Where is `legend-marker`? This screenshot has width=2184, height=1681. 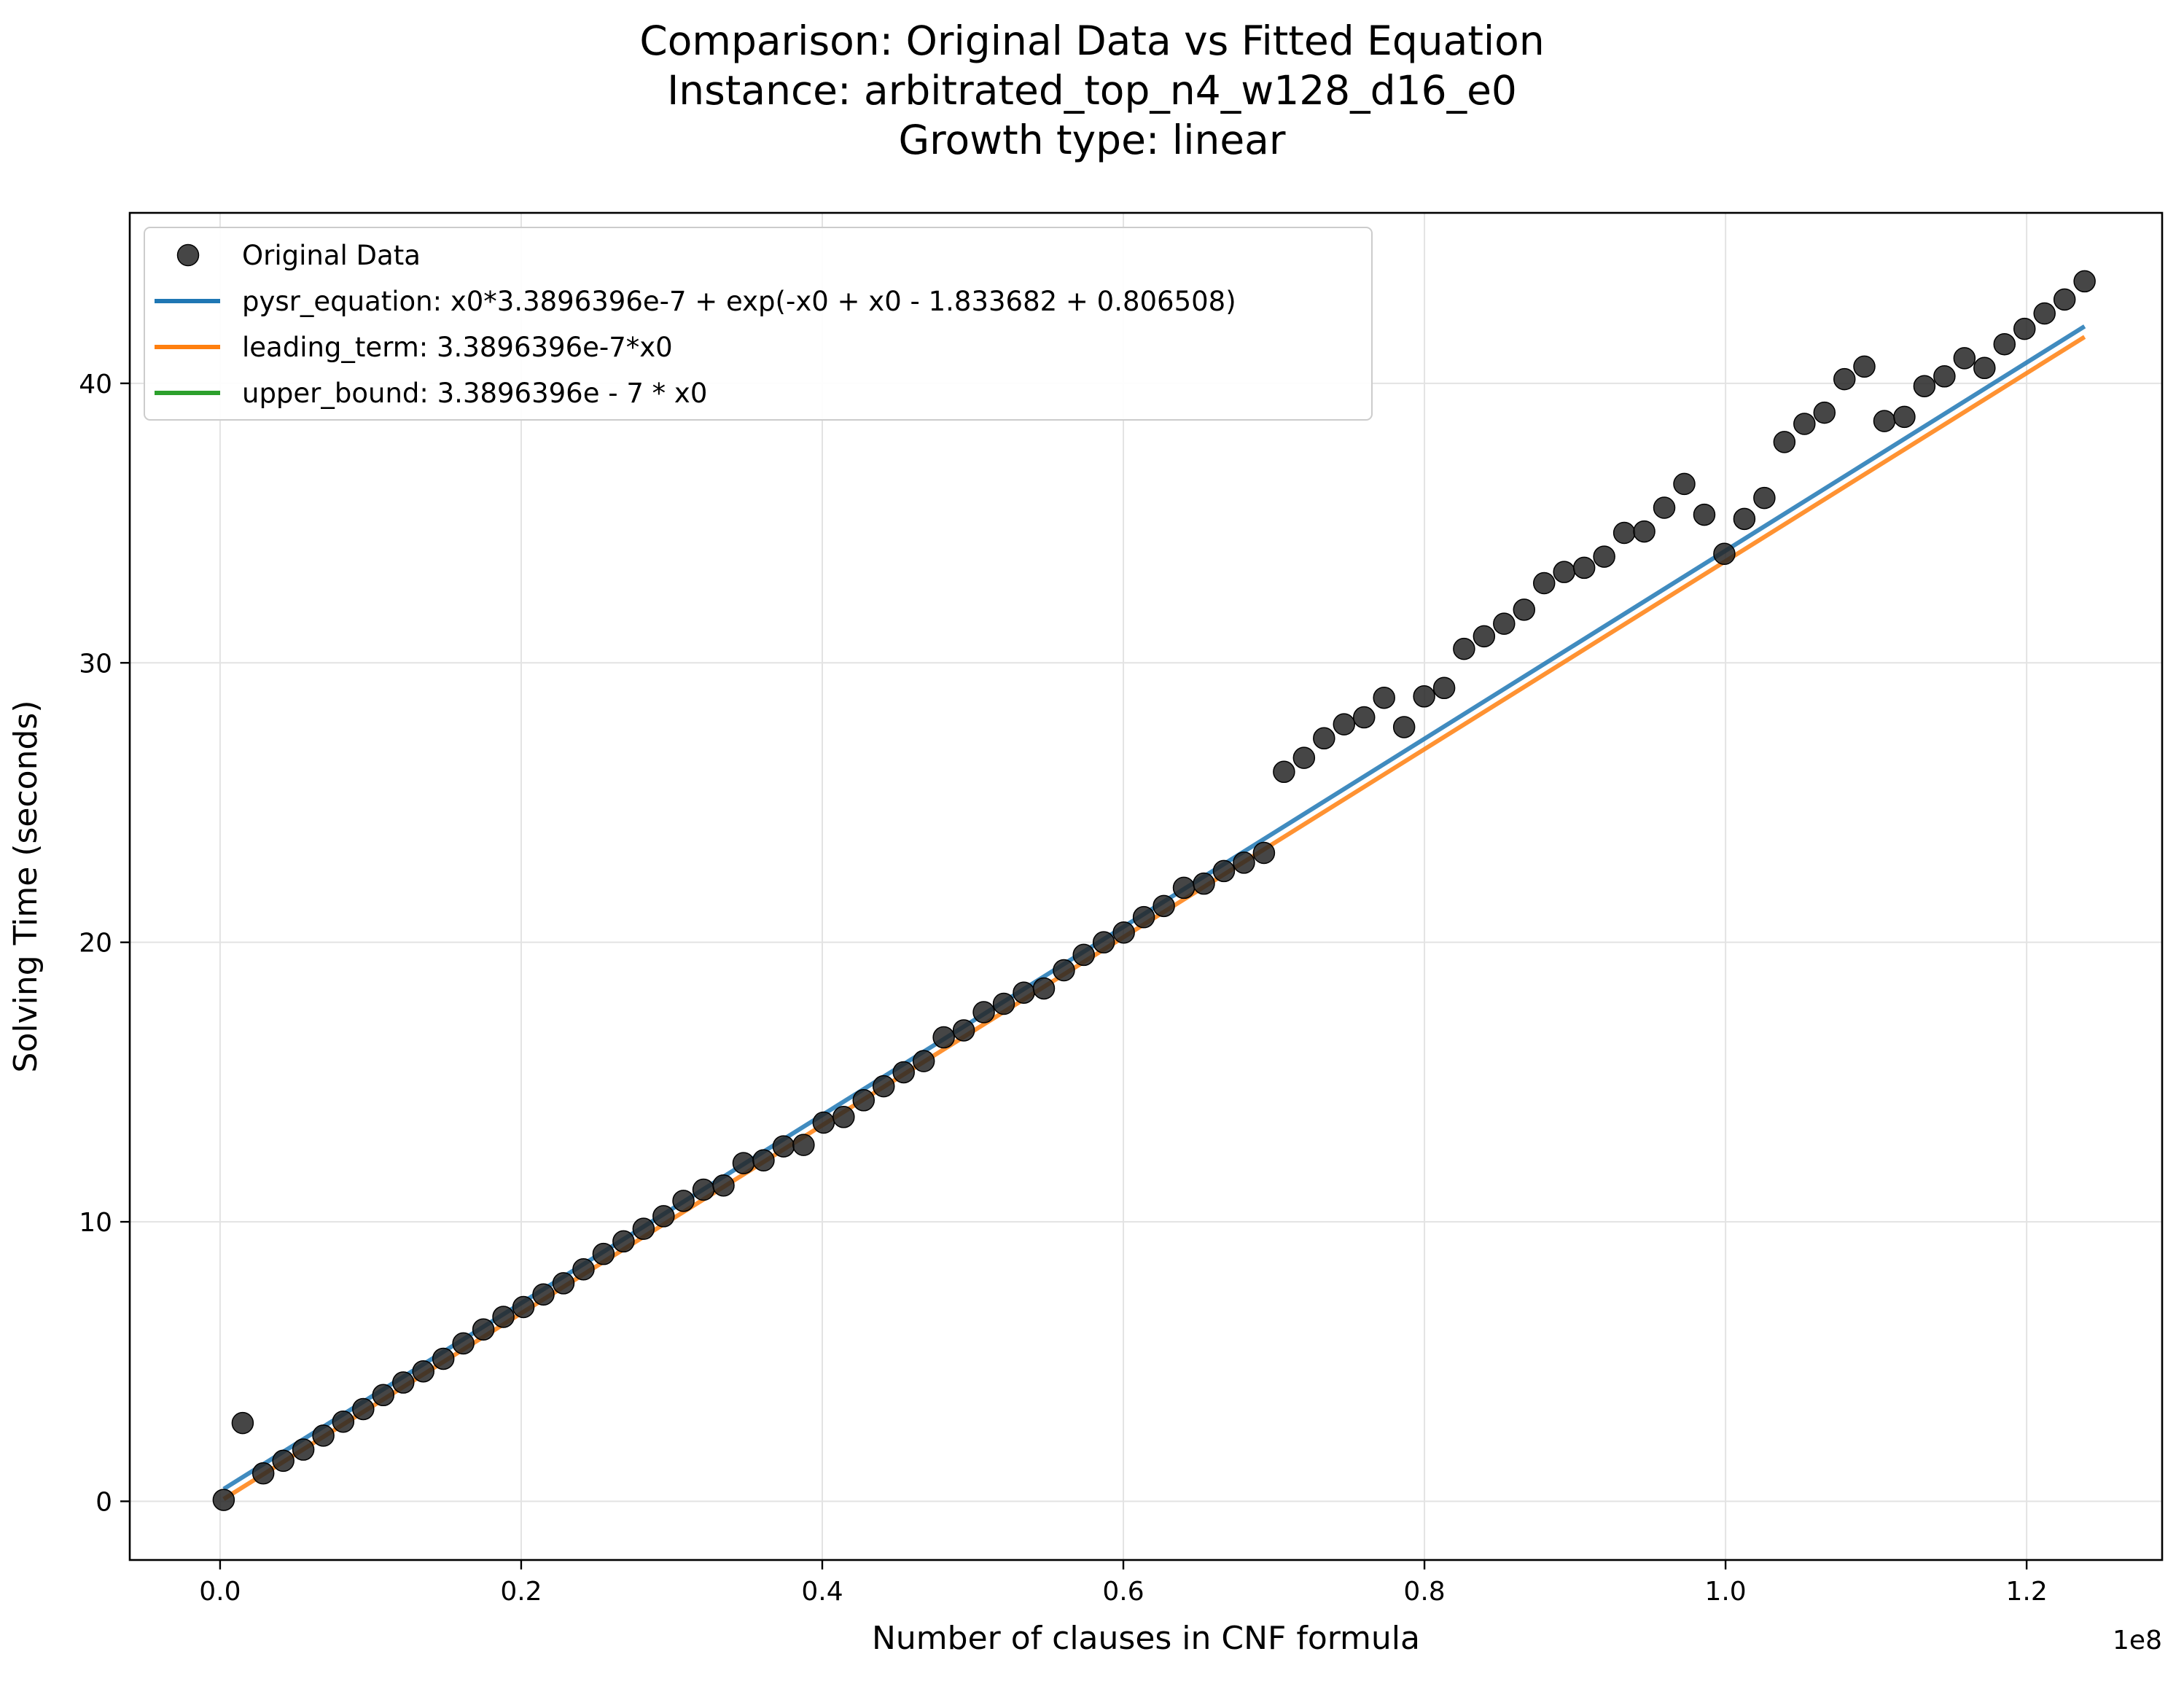
legend-marker is located at coordinates (188, 255).